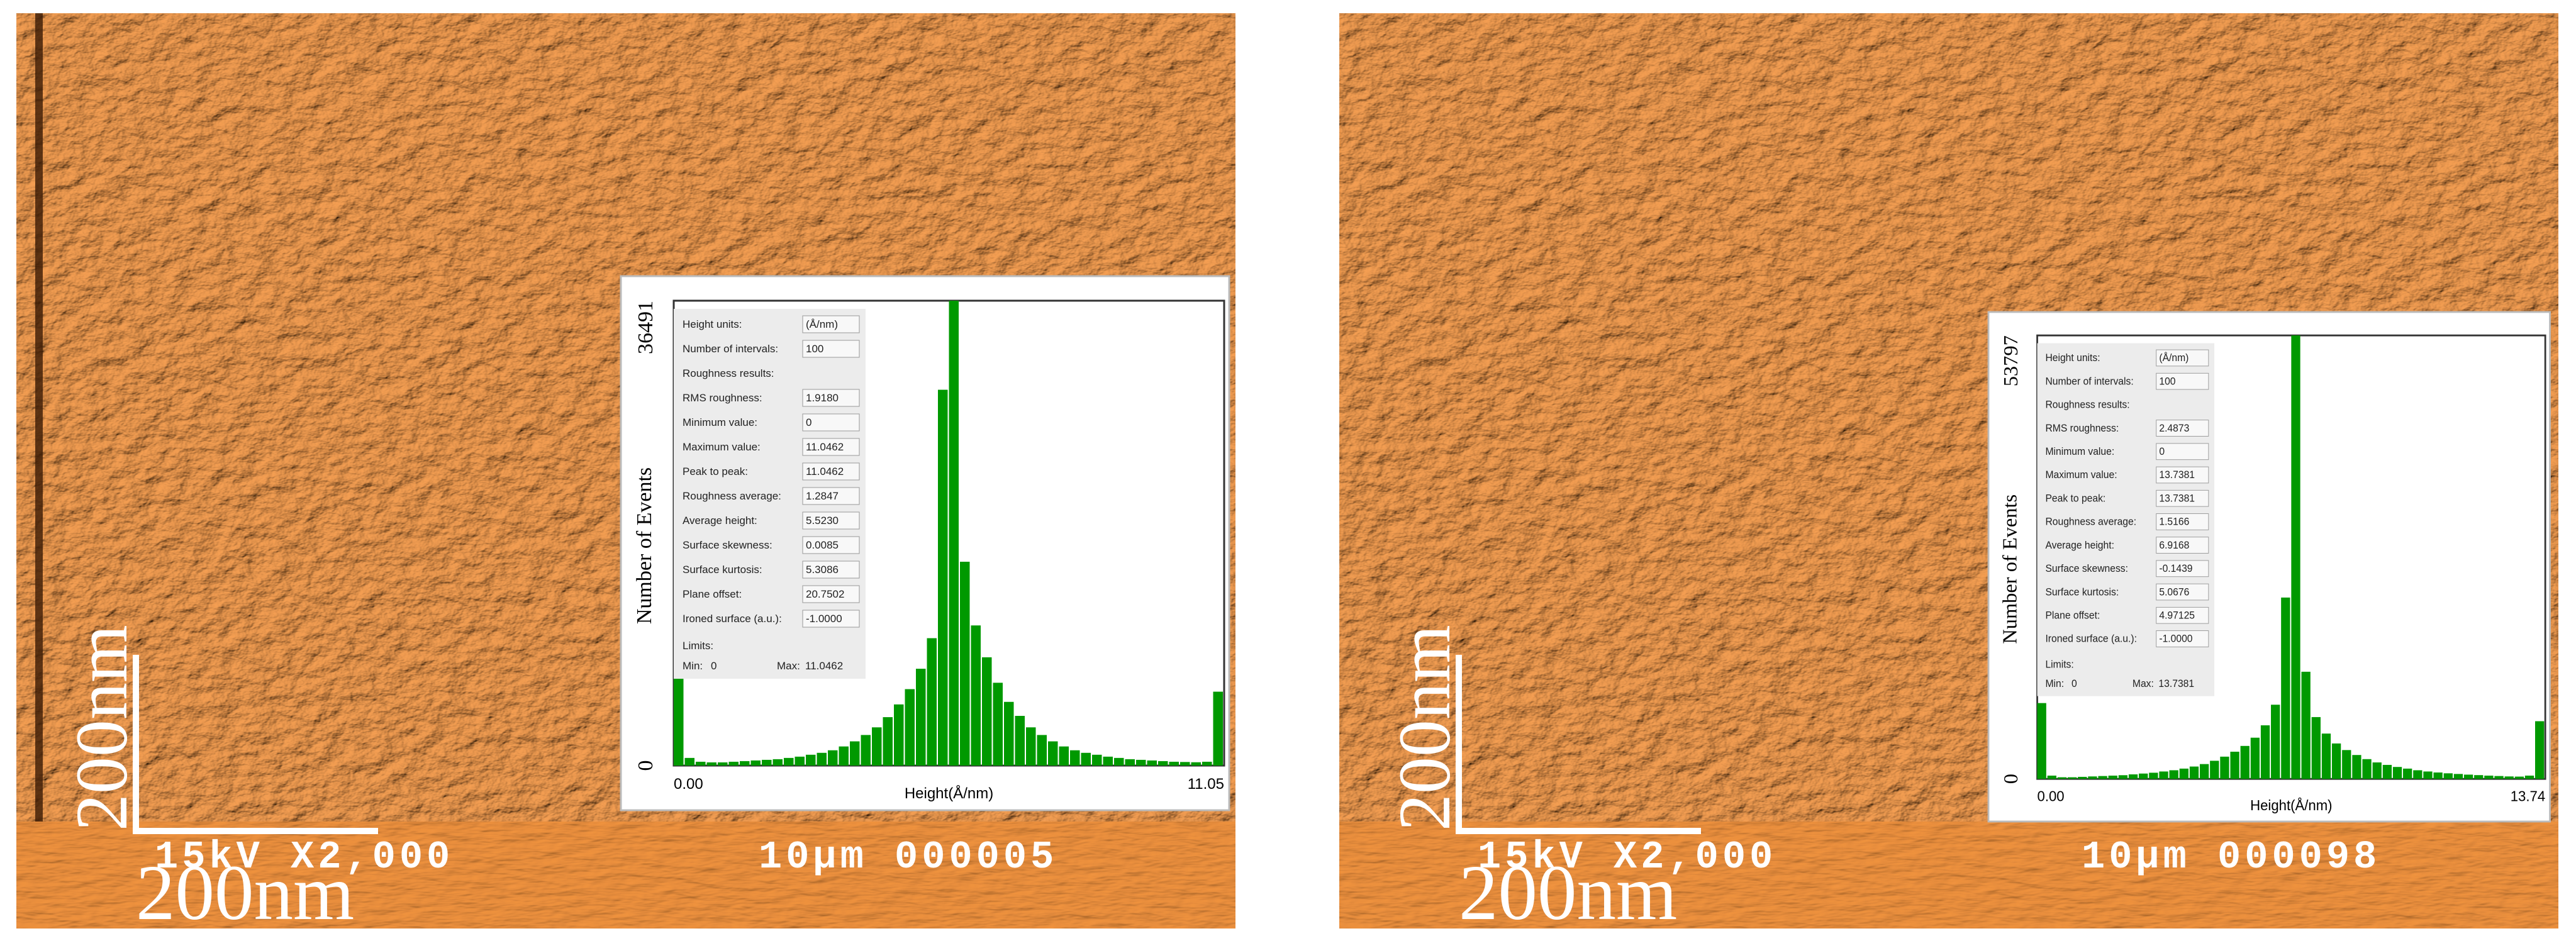 This screenshot has width=2576, height=948. I want to click on axis-title: Height(Å/nm), so click(949, 793).